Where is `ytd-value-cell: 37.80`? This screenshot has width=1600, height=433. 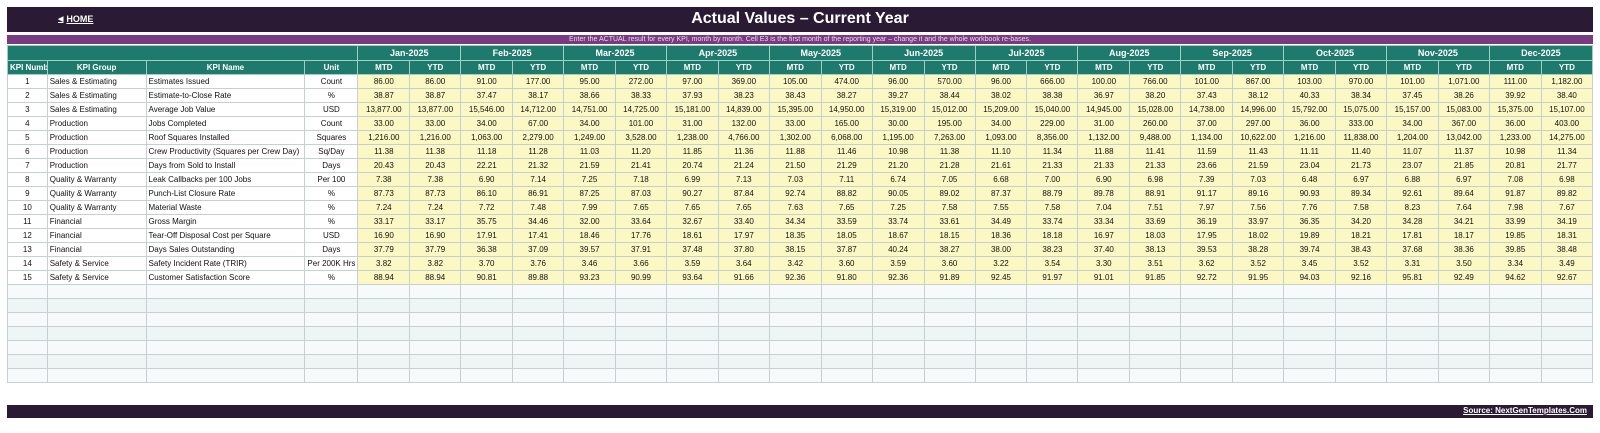 ytd-value-cell: 37.80 is located at coordinates (743, 249).